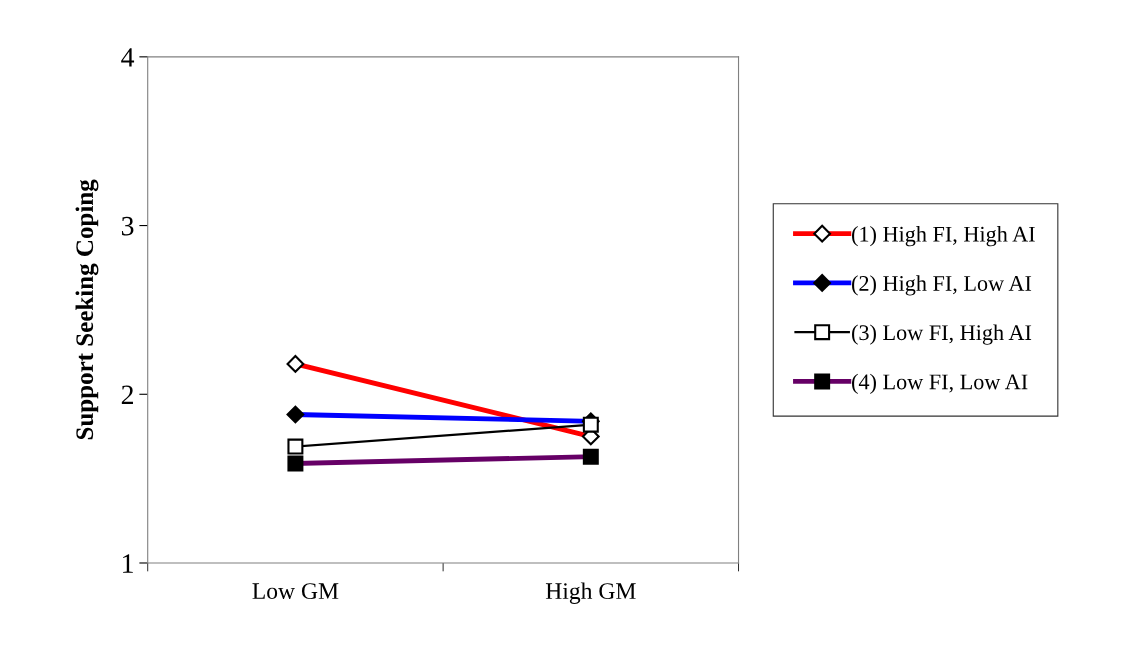  I want to click on legend-label: (2) High FI, Low AI, so click(942, 285).